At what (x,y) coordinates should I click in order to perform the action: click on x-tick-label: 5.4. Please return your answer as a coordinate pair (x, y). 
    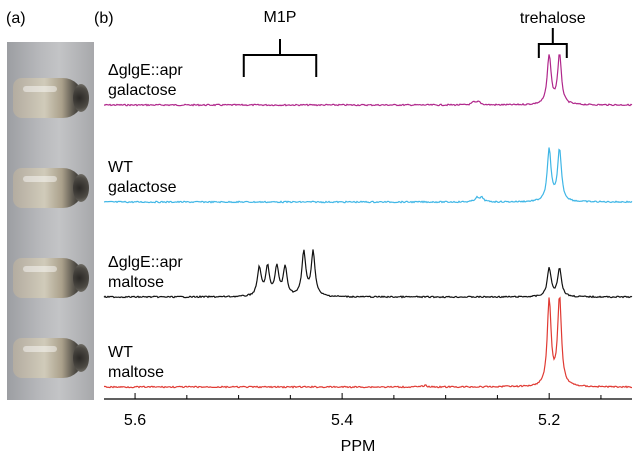
    Looking at the image, I should click on (342, 420).